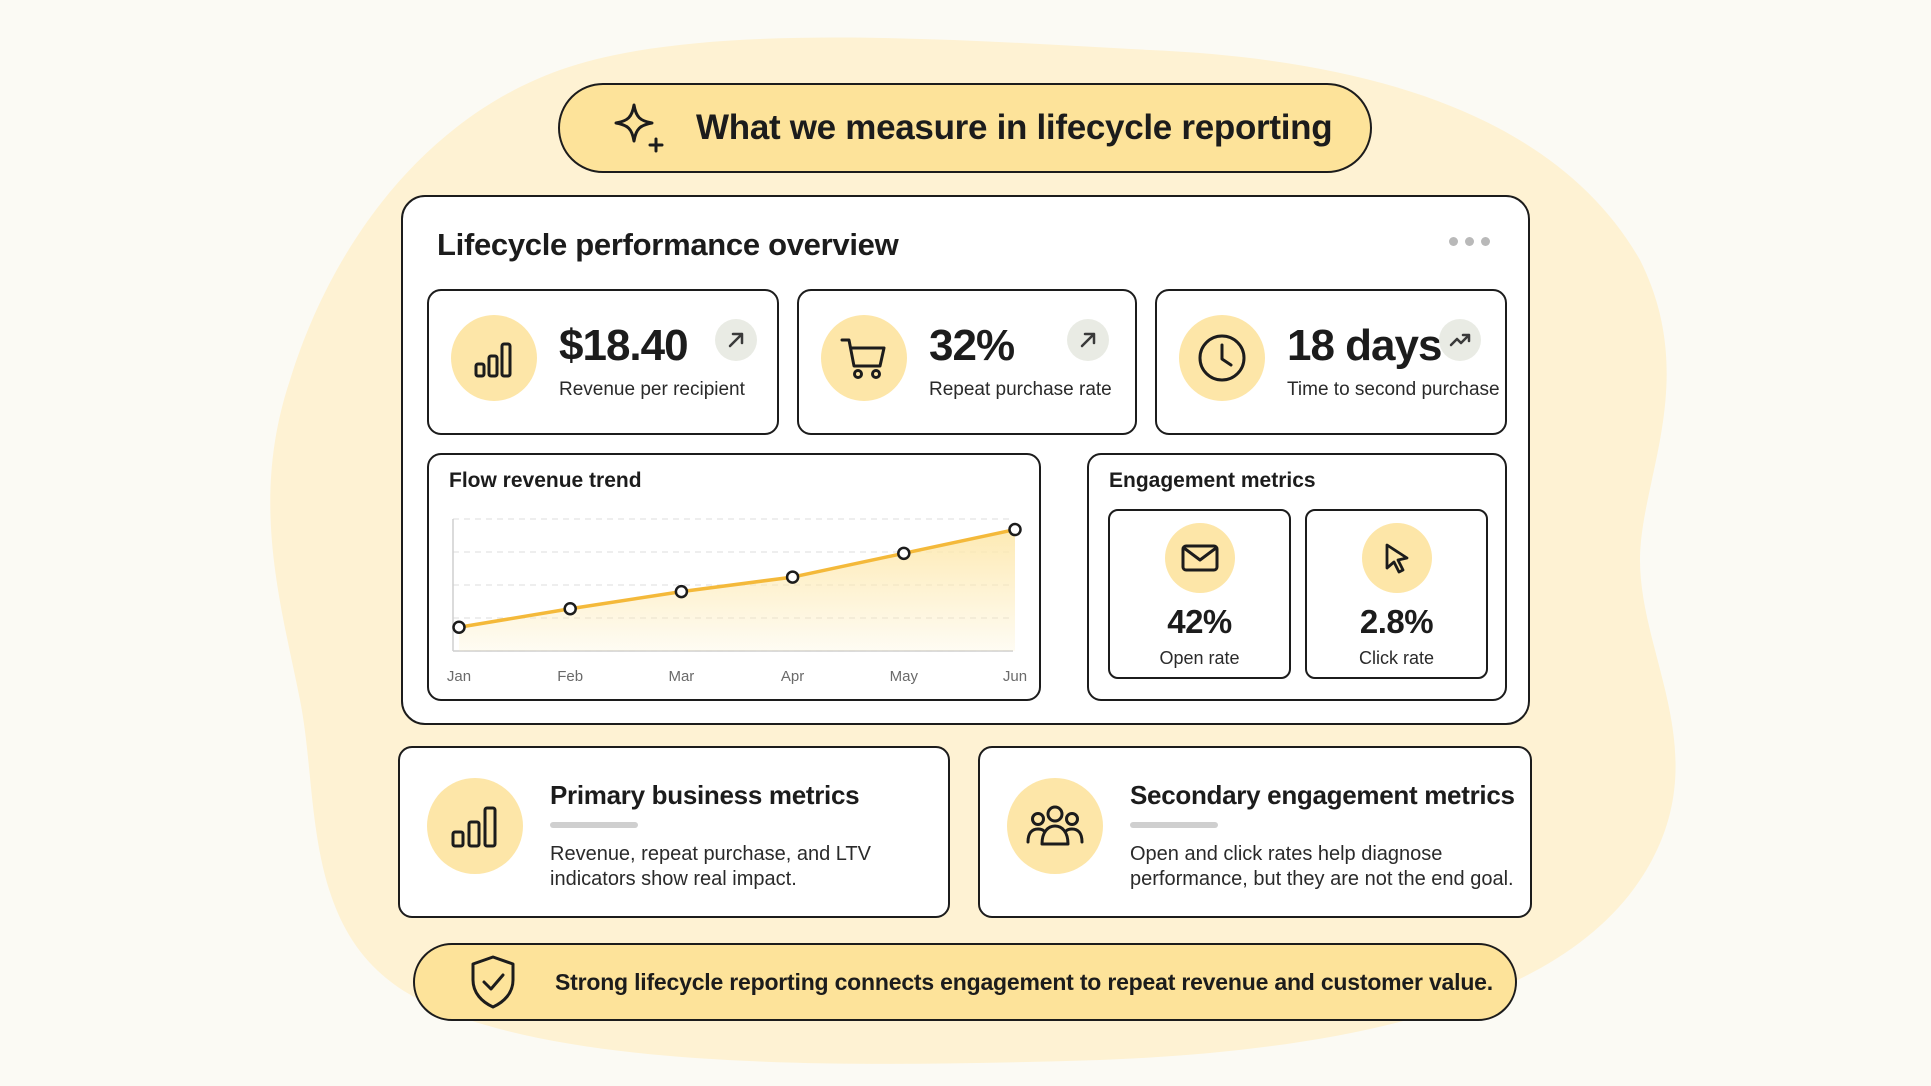 This screenshot has height=1086, width=1931. Describe the element at coordinates (792, 676) in the screenshot. I see `x-tick-label: Apr` at that location.